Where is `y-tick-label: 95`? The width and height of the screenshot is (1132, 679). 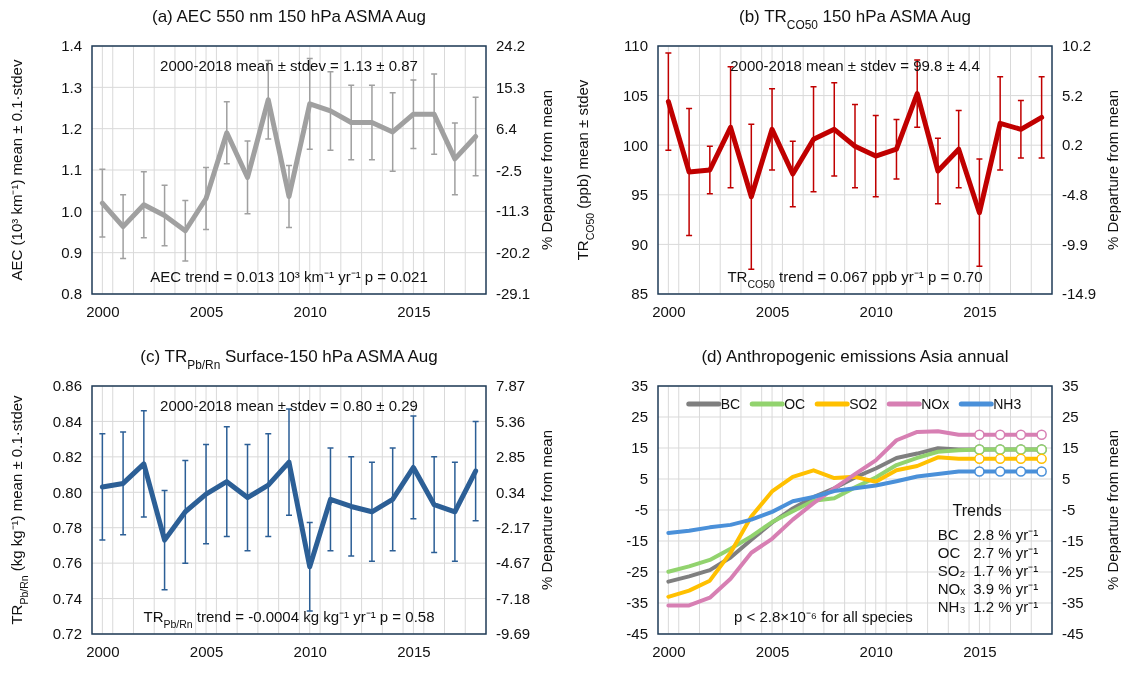 y-tick-label: 95 is located at coordinates (639, 195).